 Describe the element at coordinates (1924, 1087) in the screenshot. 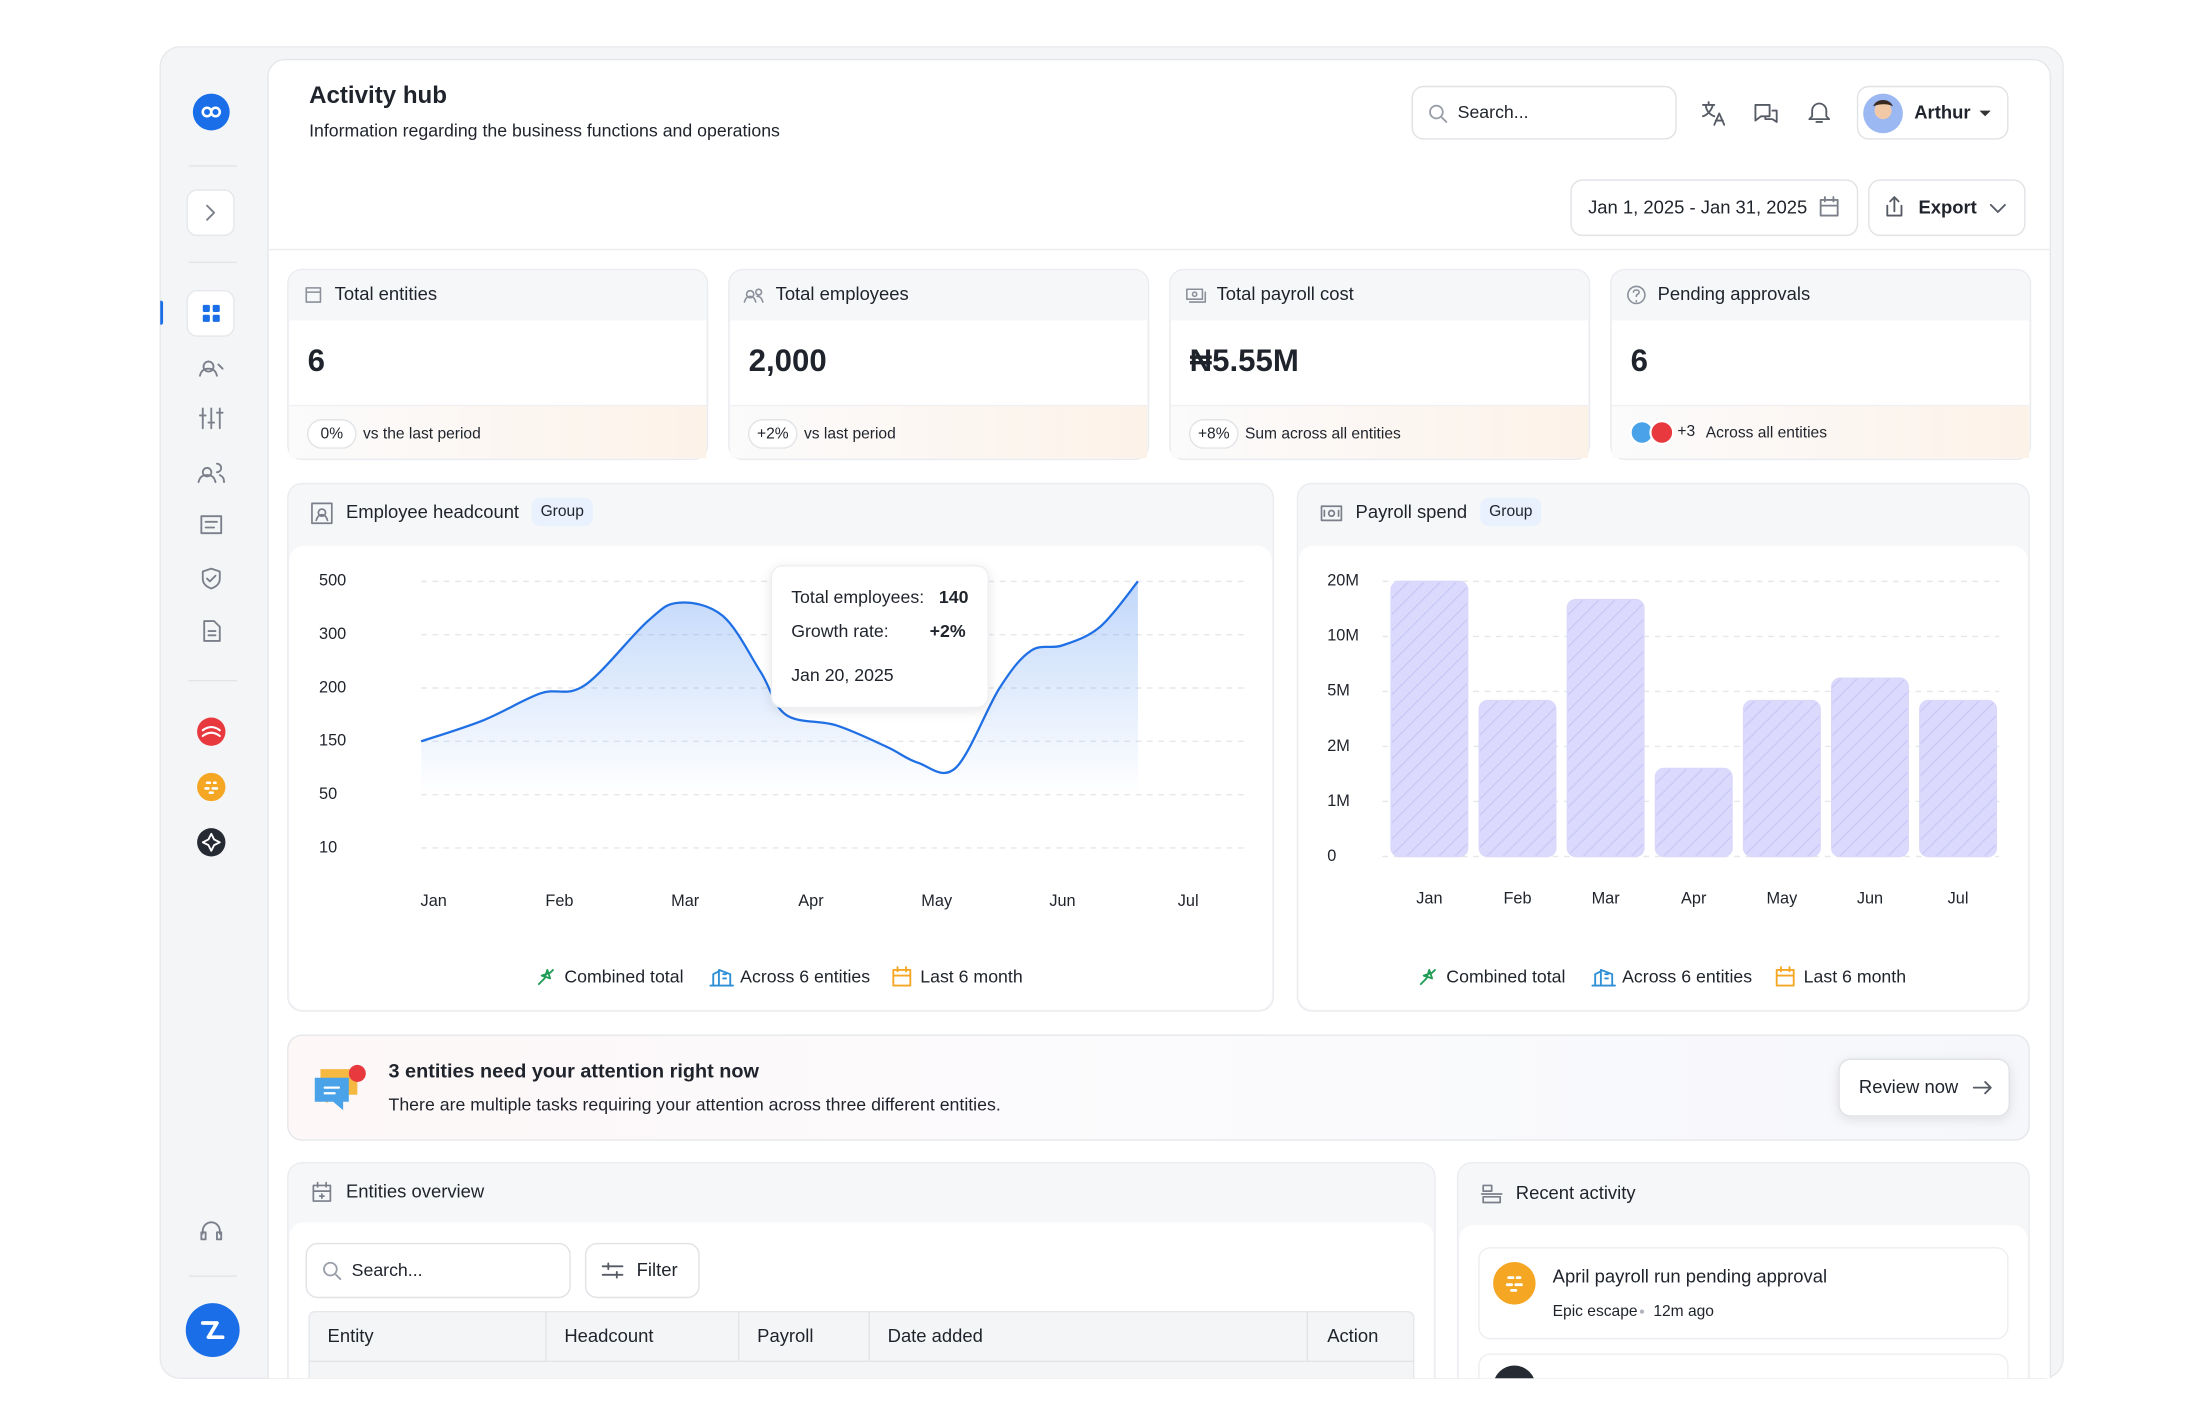

I see `review-button` at that location.